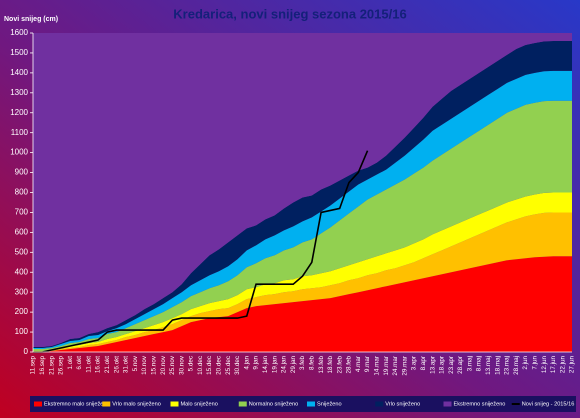 Image resolution: width=580 pixels, height=418 pixels. I want to click on y-tick-label: 300, so click(22, 291).